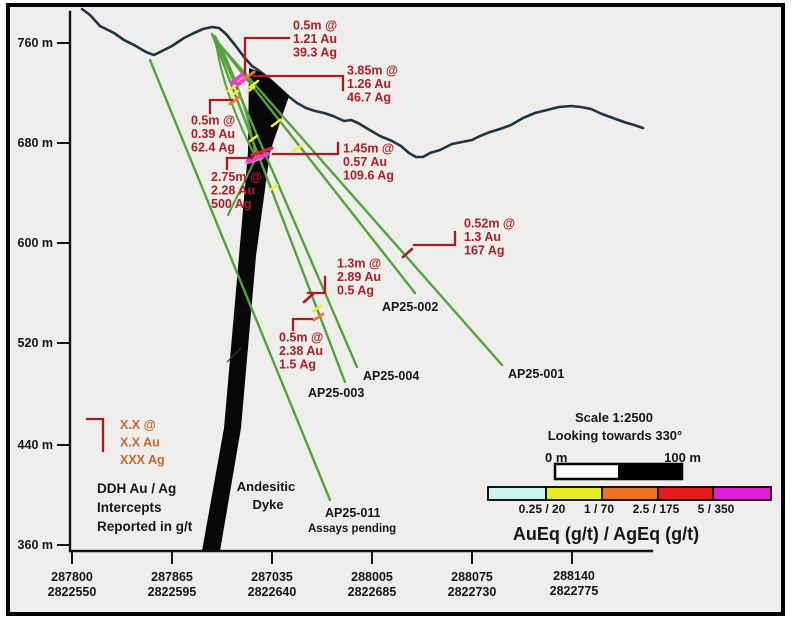  I want to click on intercept-label: 1.45m @, so click(368, 149).